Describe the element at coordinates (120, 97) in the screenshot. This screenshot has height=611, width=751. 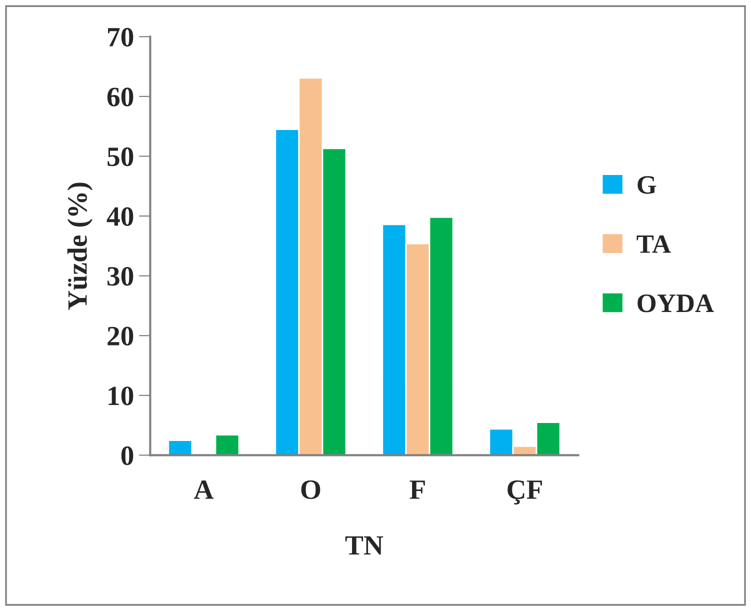
I see `y-tick-label: 60` at that location.